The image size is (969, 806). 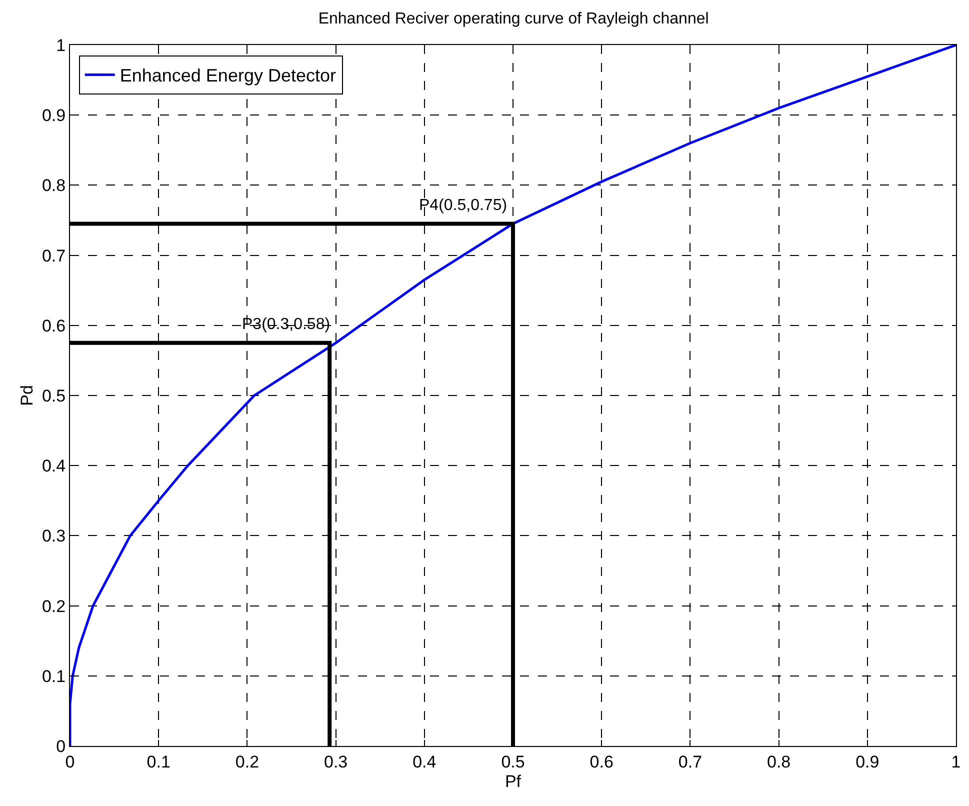 What do you see at coordinates (27, 395) in the screenshot?
I see `y-axis-title: Pd` at bounding box center [27, 395].